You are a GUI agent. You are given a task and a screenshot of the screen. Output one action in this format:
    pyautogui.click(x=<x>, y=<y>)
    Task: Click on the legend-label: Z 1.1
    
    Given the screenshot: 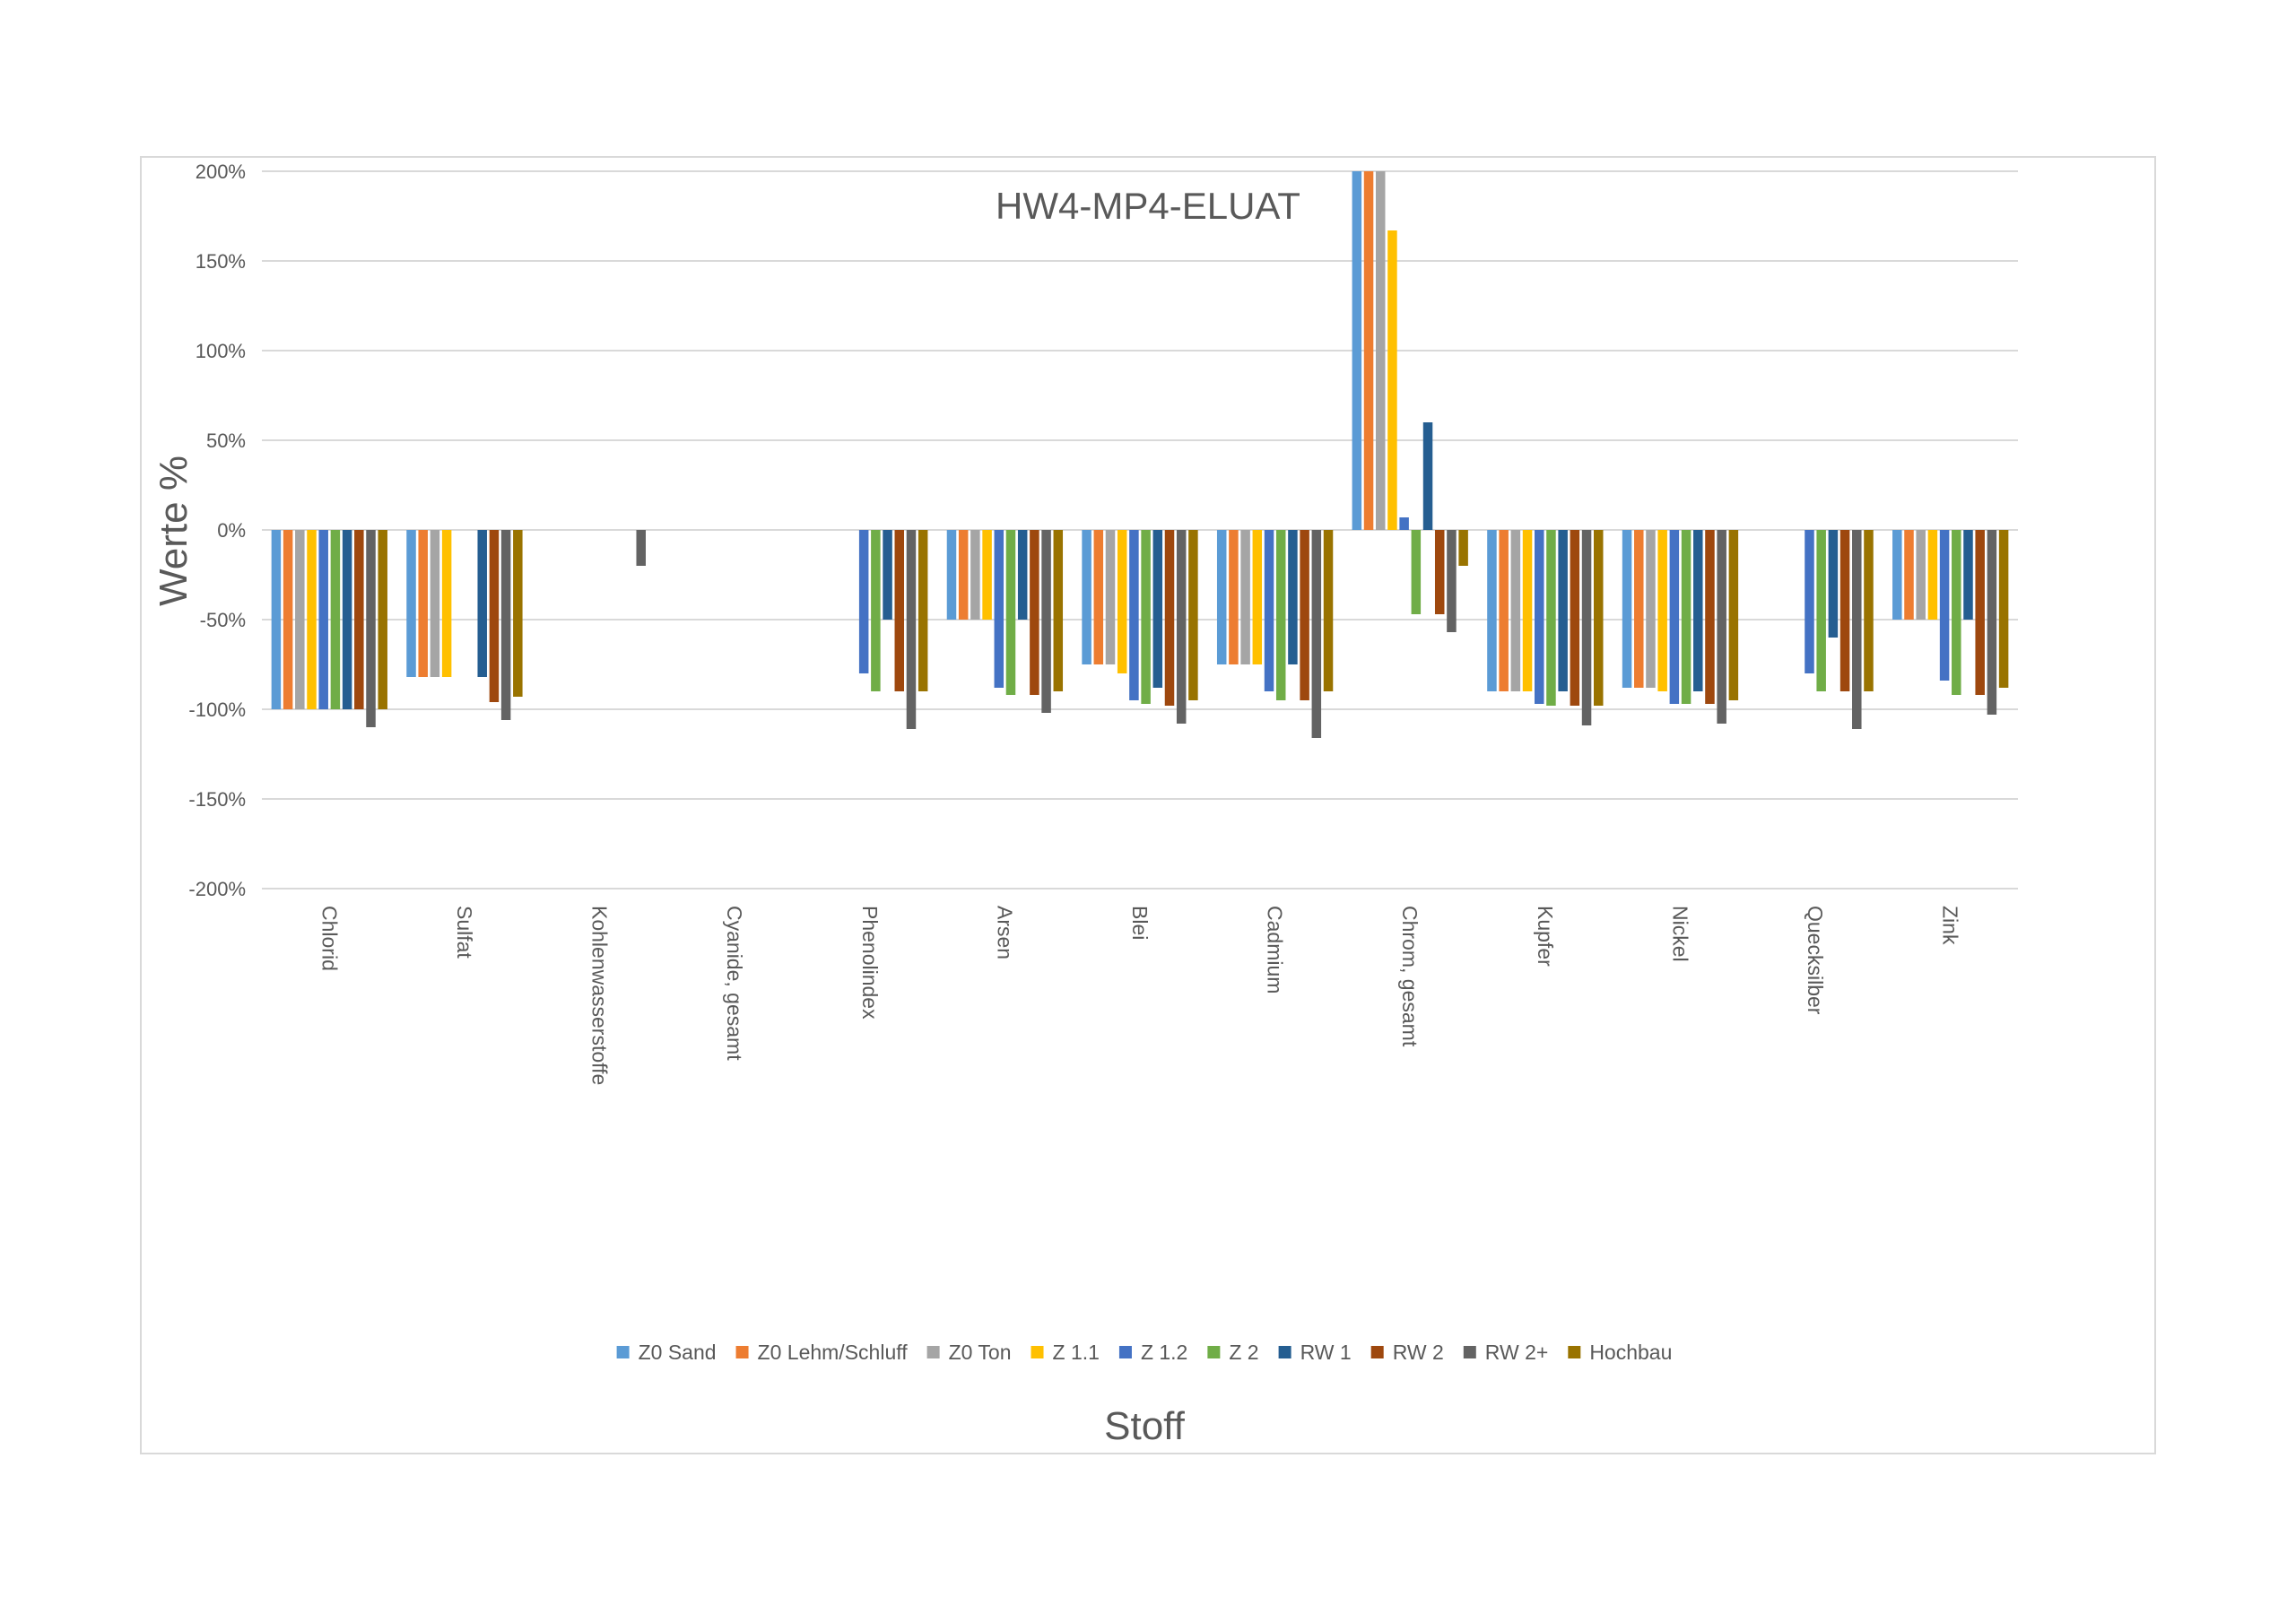 What is the action you would take?
    pyautogui.click(x=1076, y=1352)
    